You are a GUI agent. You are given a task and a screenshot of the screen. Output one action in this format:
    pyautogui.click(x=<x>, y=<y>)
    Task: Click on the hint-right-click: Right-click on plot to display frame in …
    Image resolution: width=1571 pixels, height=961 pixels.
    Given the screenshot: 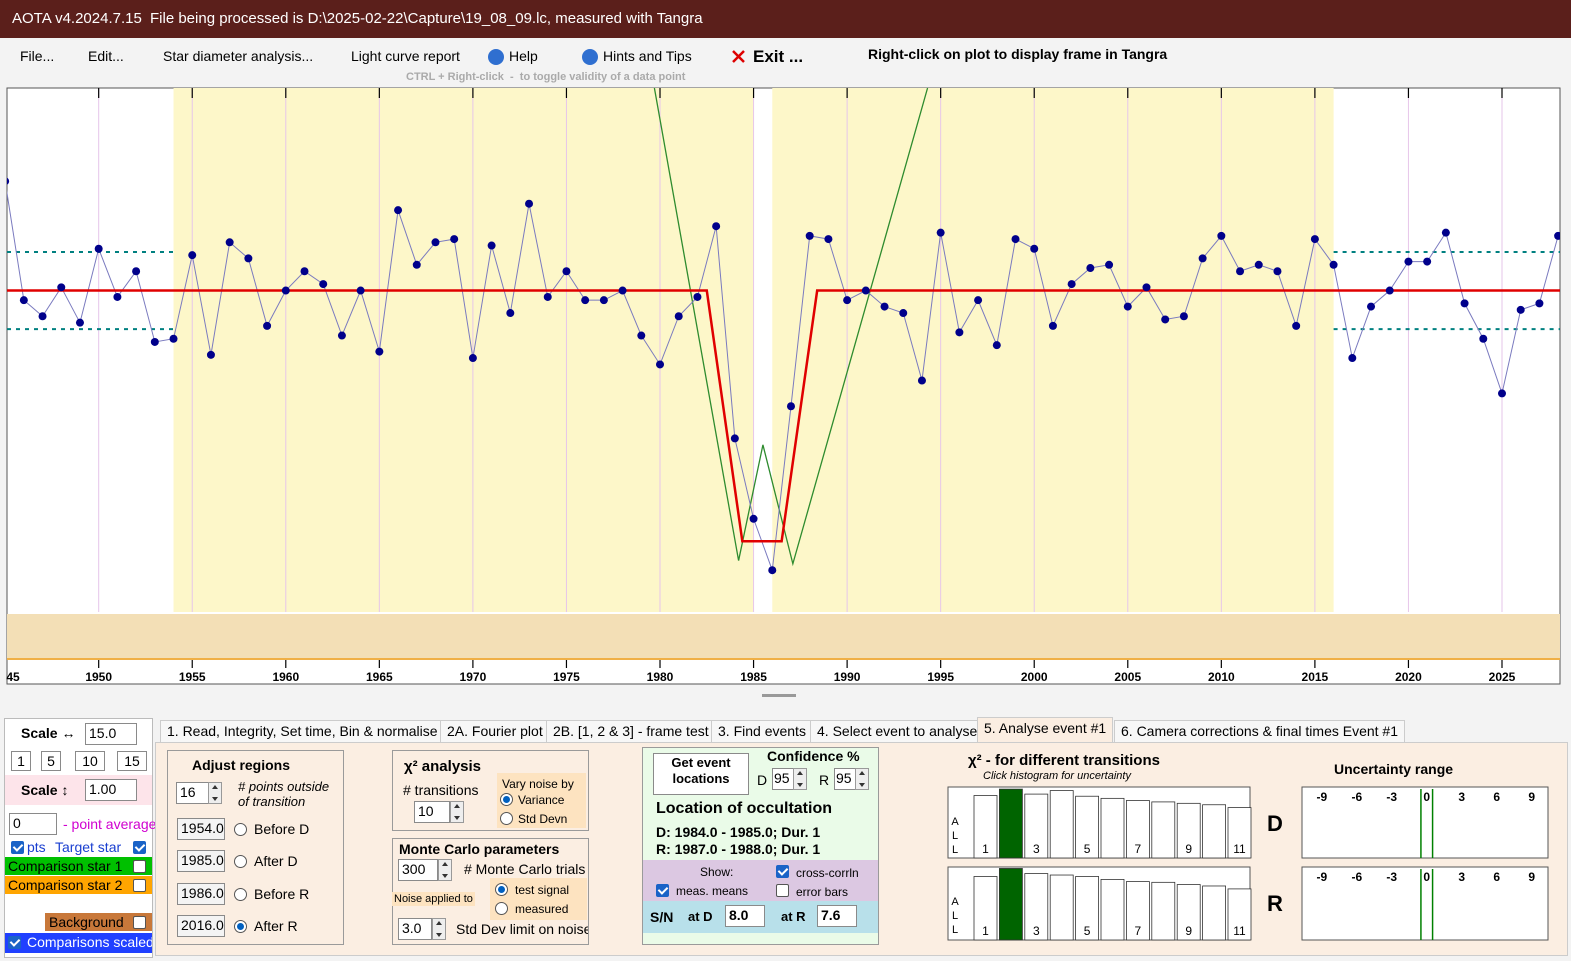 What is the action you would take?
    pyautogui.click(x=1018, y=54)
    